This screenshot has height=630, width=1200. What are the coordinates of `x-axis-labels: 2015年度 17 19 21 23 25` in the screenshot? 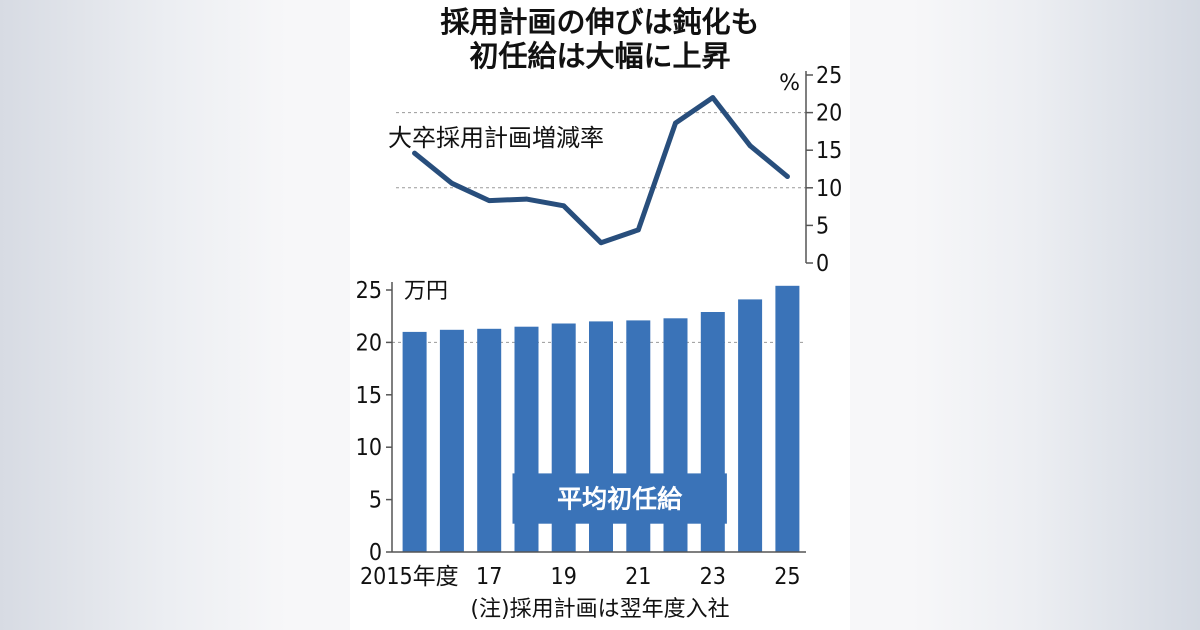 It's located at (580, 577).